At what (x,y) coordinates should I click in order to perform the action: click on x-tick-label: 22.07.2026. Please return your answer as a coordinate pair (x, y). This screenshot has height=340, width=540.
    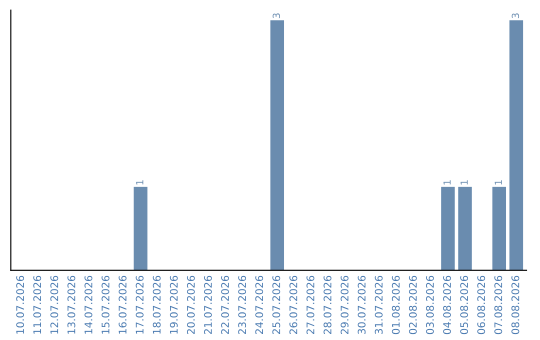
    Looking at the image, I should click on (225, 305).